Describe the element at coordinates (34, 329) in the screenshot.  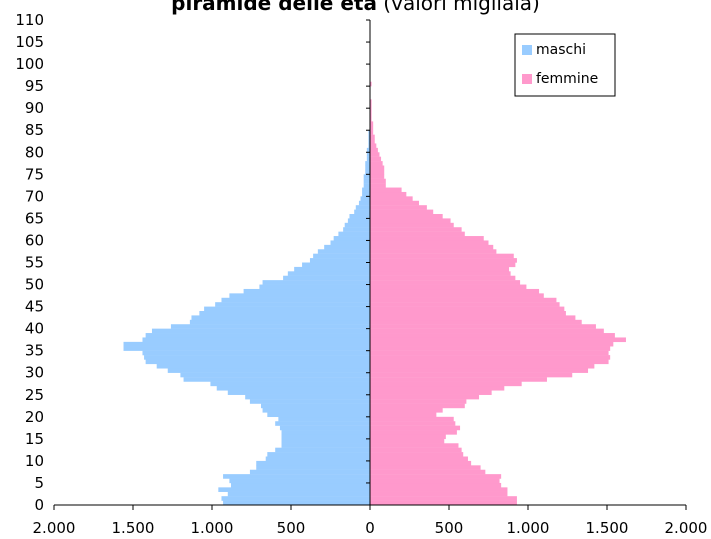
I see `y-tick-label-40: 40` at that location.